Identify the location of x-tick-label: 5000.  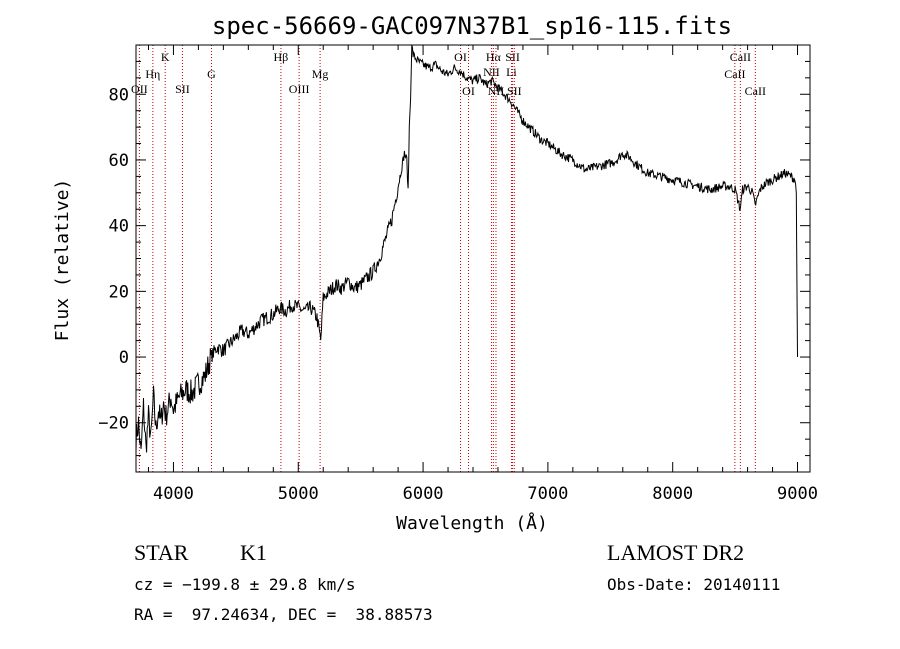
(298, 494).